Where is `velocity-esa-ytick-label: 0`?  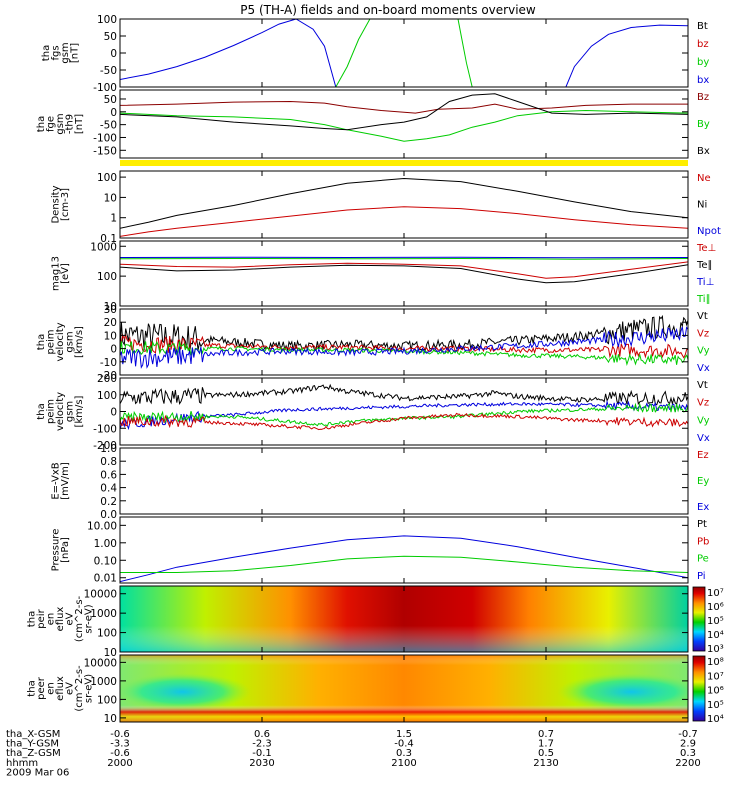 velocity-esa-ytick-label: 0 is located at coordinates (113, 350).